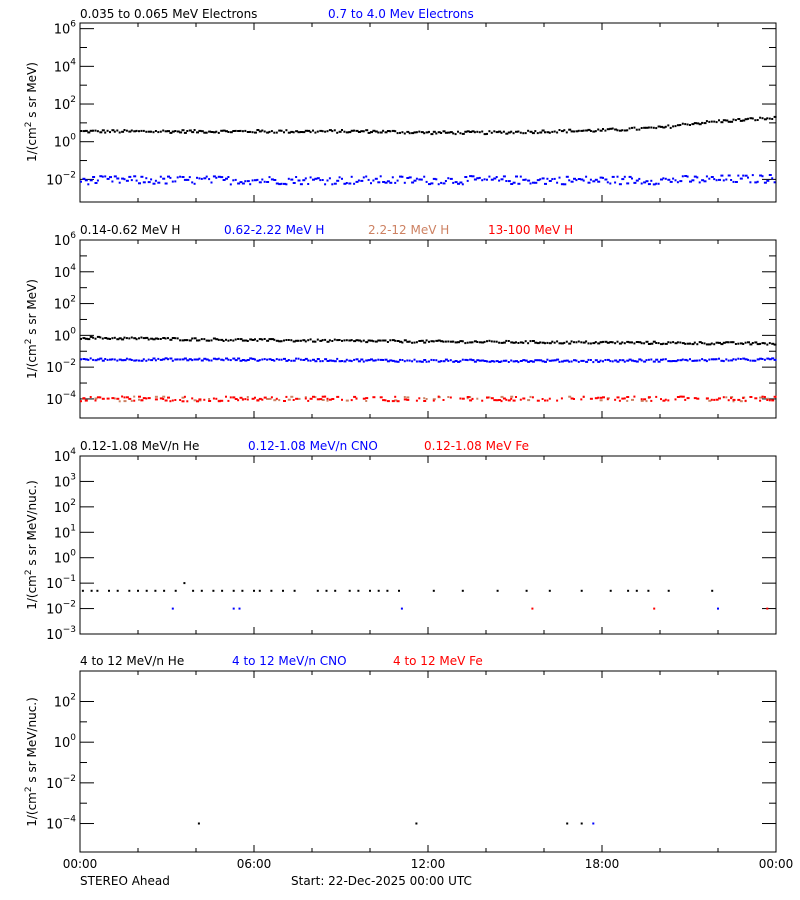 The height and width of the screenshot is (900, 800). What do you see at coordinates (530, 230) in the screenshot?
I see `legend-h-4: 13-100 MeV H` at bounding box center [530, 230].